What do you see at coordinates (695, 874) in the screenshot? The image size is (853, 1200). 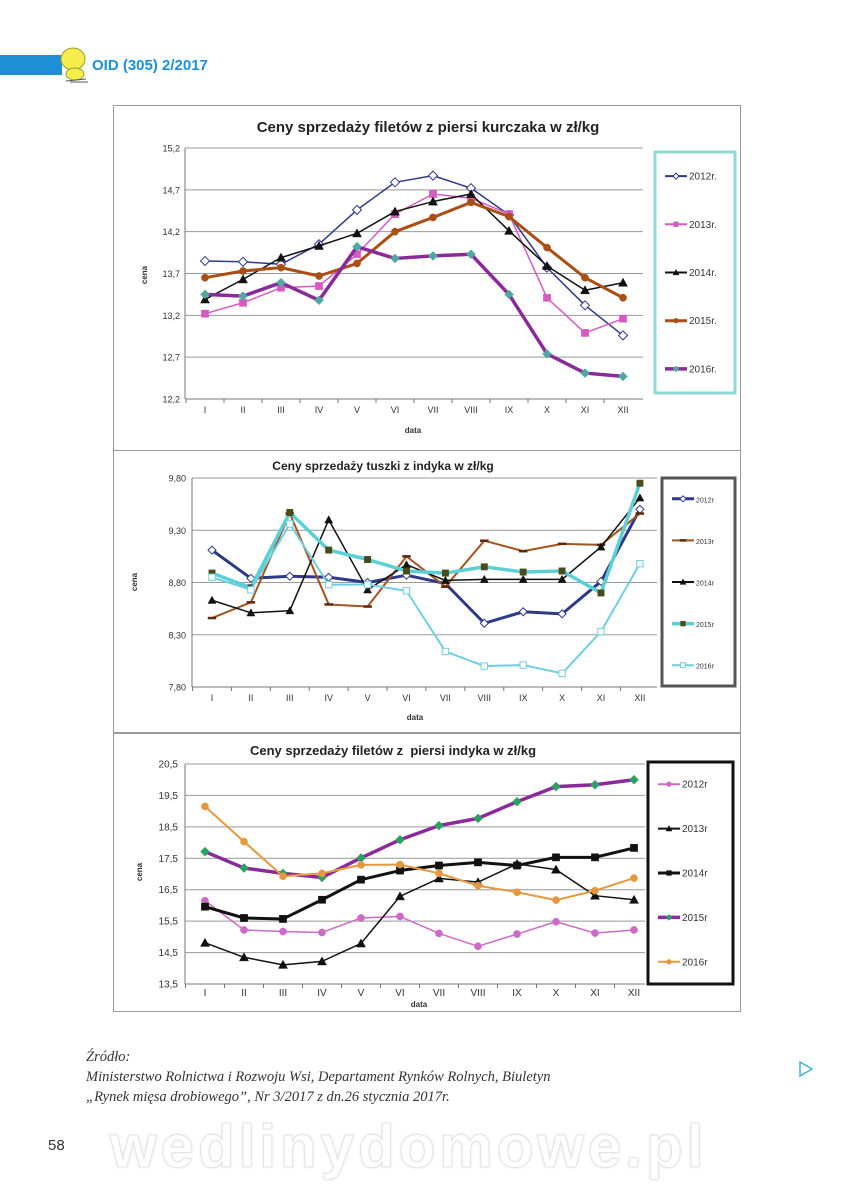 I see `legend-label: 2014r` at bounding box center [695, 874].